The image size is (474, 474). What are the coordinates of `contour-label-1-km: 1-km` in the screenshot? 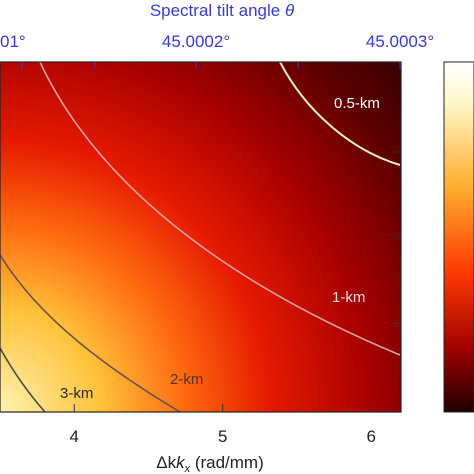 It's located at (348, 297).